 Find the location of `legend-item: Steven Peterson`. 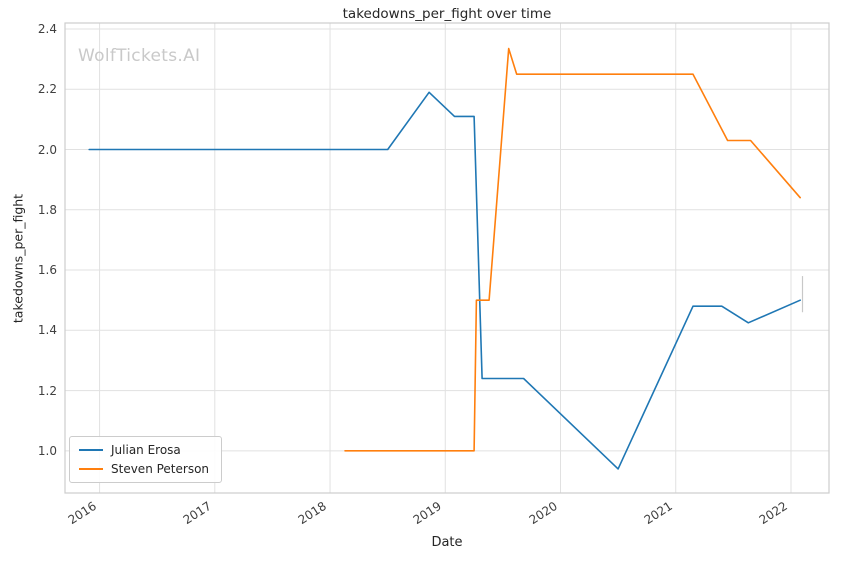

legend-item: Steven Peterson is located at coordinates (144, 469).